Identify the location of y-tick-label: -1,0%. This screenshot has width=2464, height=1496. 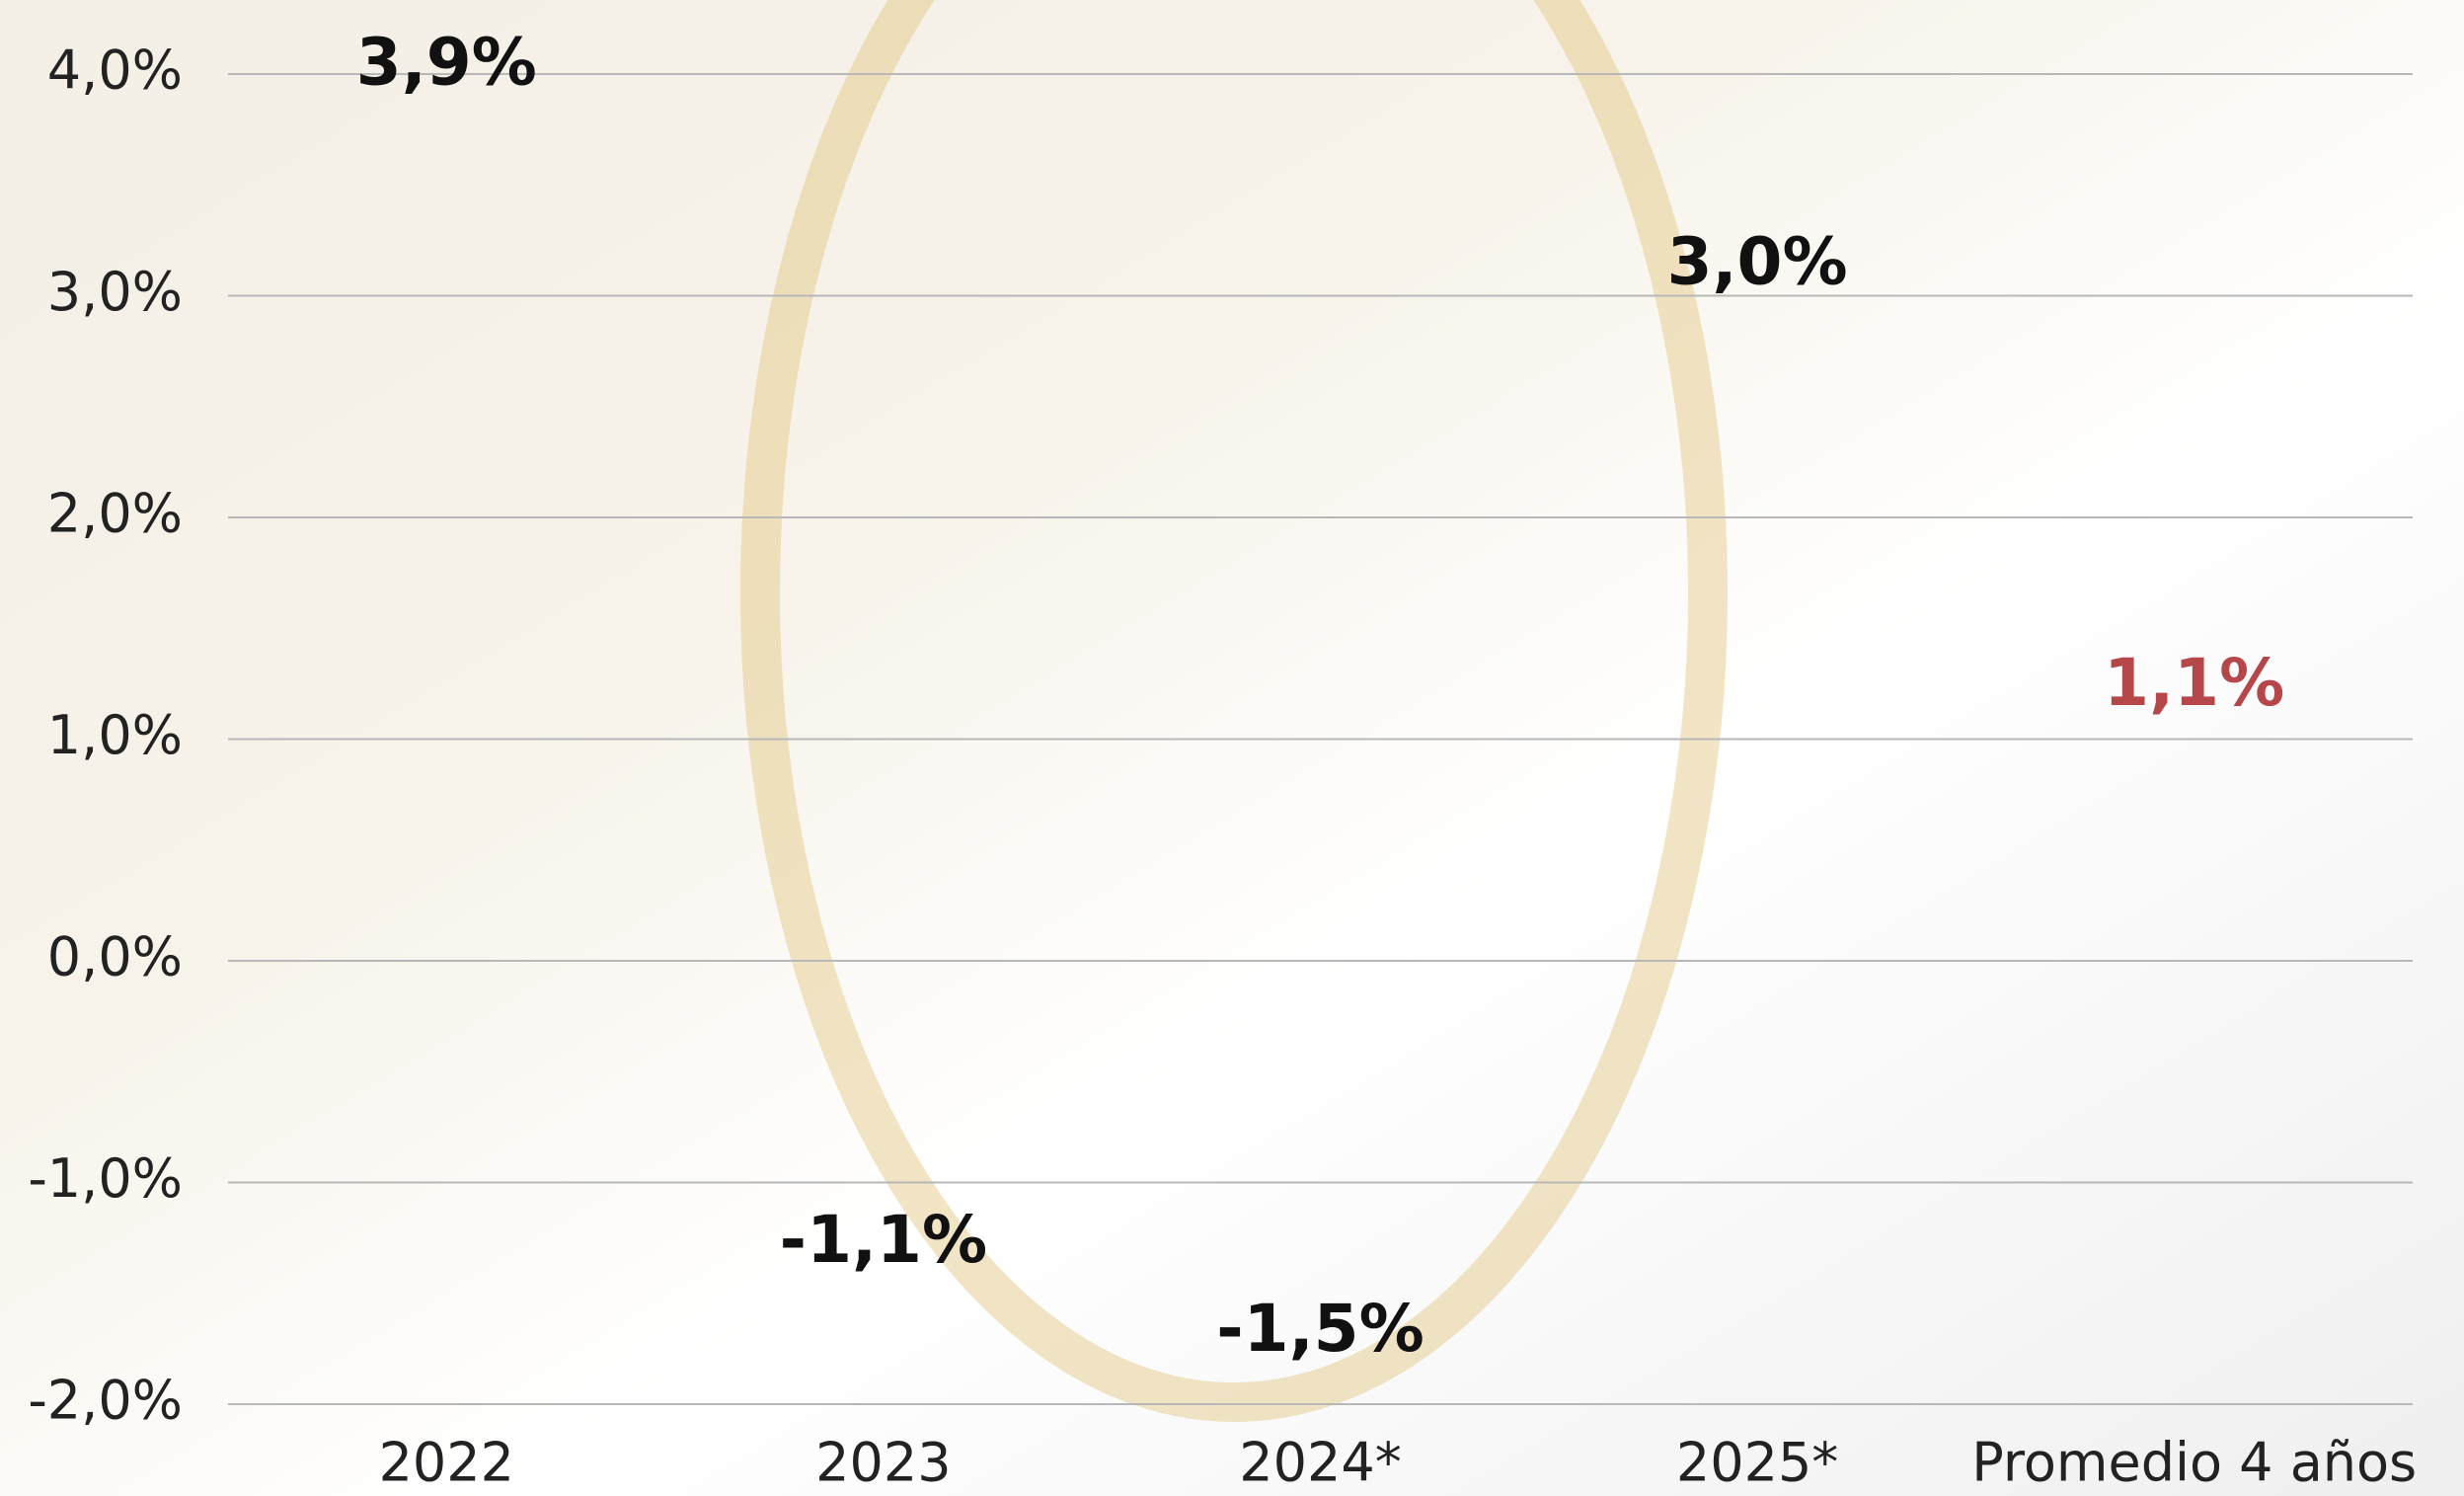
(105, 1179).